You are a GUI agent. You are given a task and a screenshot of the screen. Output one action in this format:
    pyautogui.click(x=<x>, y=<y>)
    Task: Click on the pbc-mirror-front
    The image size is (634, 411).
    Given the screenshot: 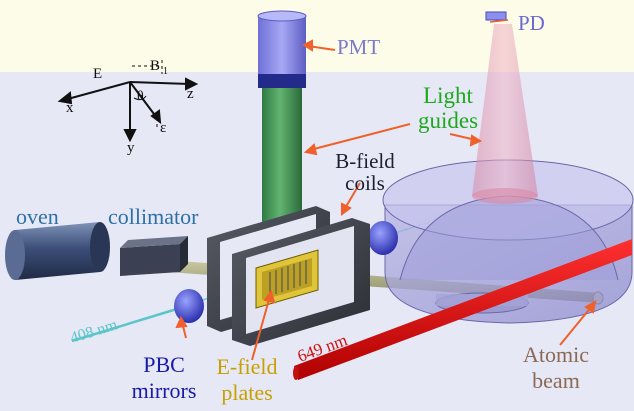 What is the action you would take?
    pyautogui.click(x=189, y=306)
    